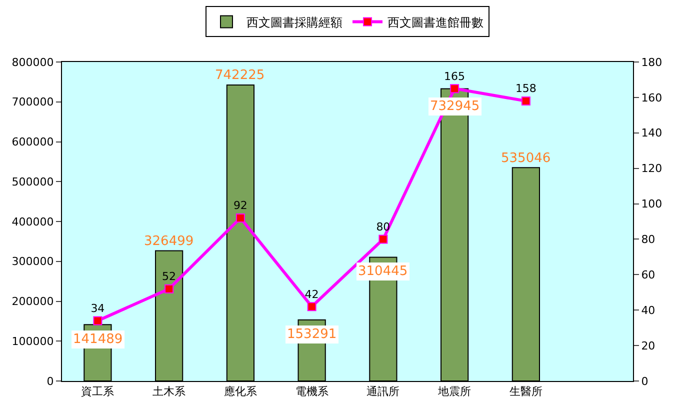 The image size is (678, 416). Describe the element at coordinates (525, 89) in the screenshot. I see `data-label: 158` at that location.